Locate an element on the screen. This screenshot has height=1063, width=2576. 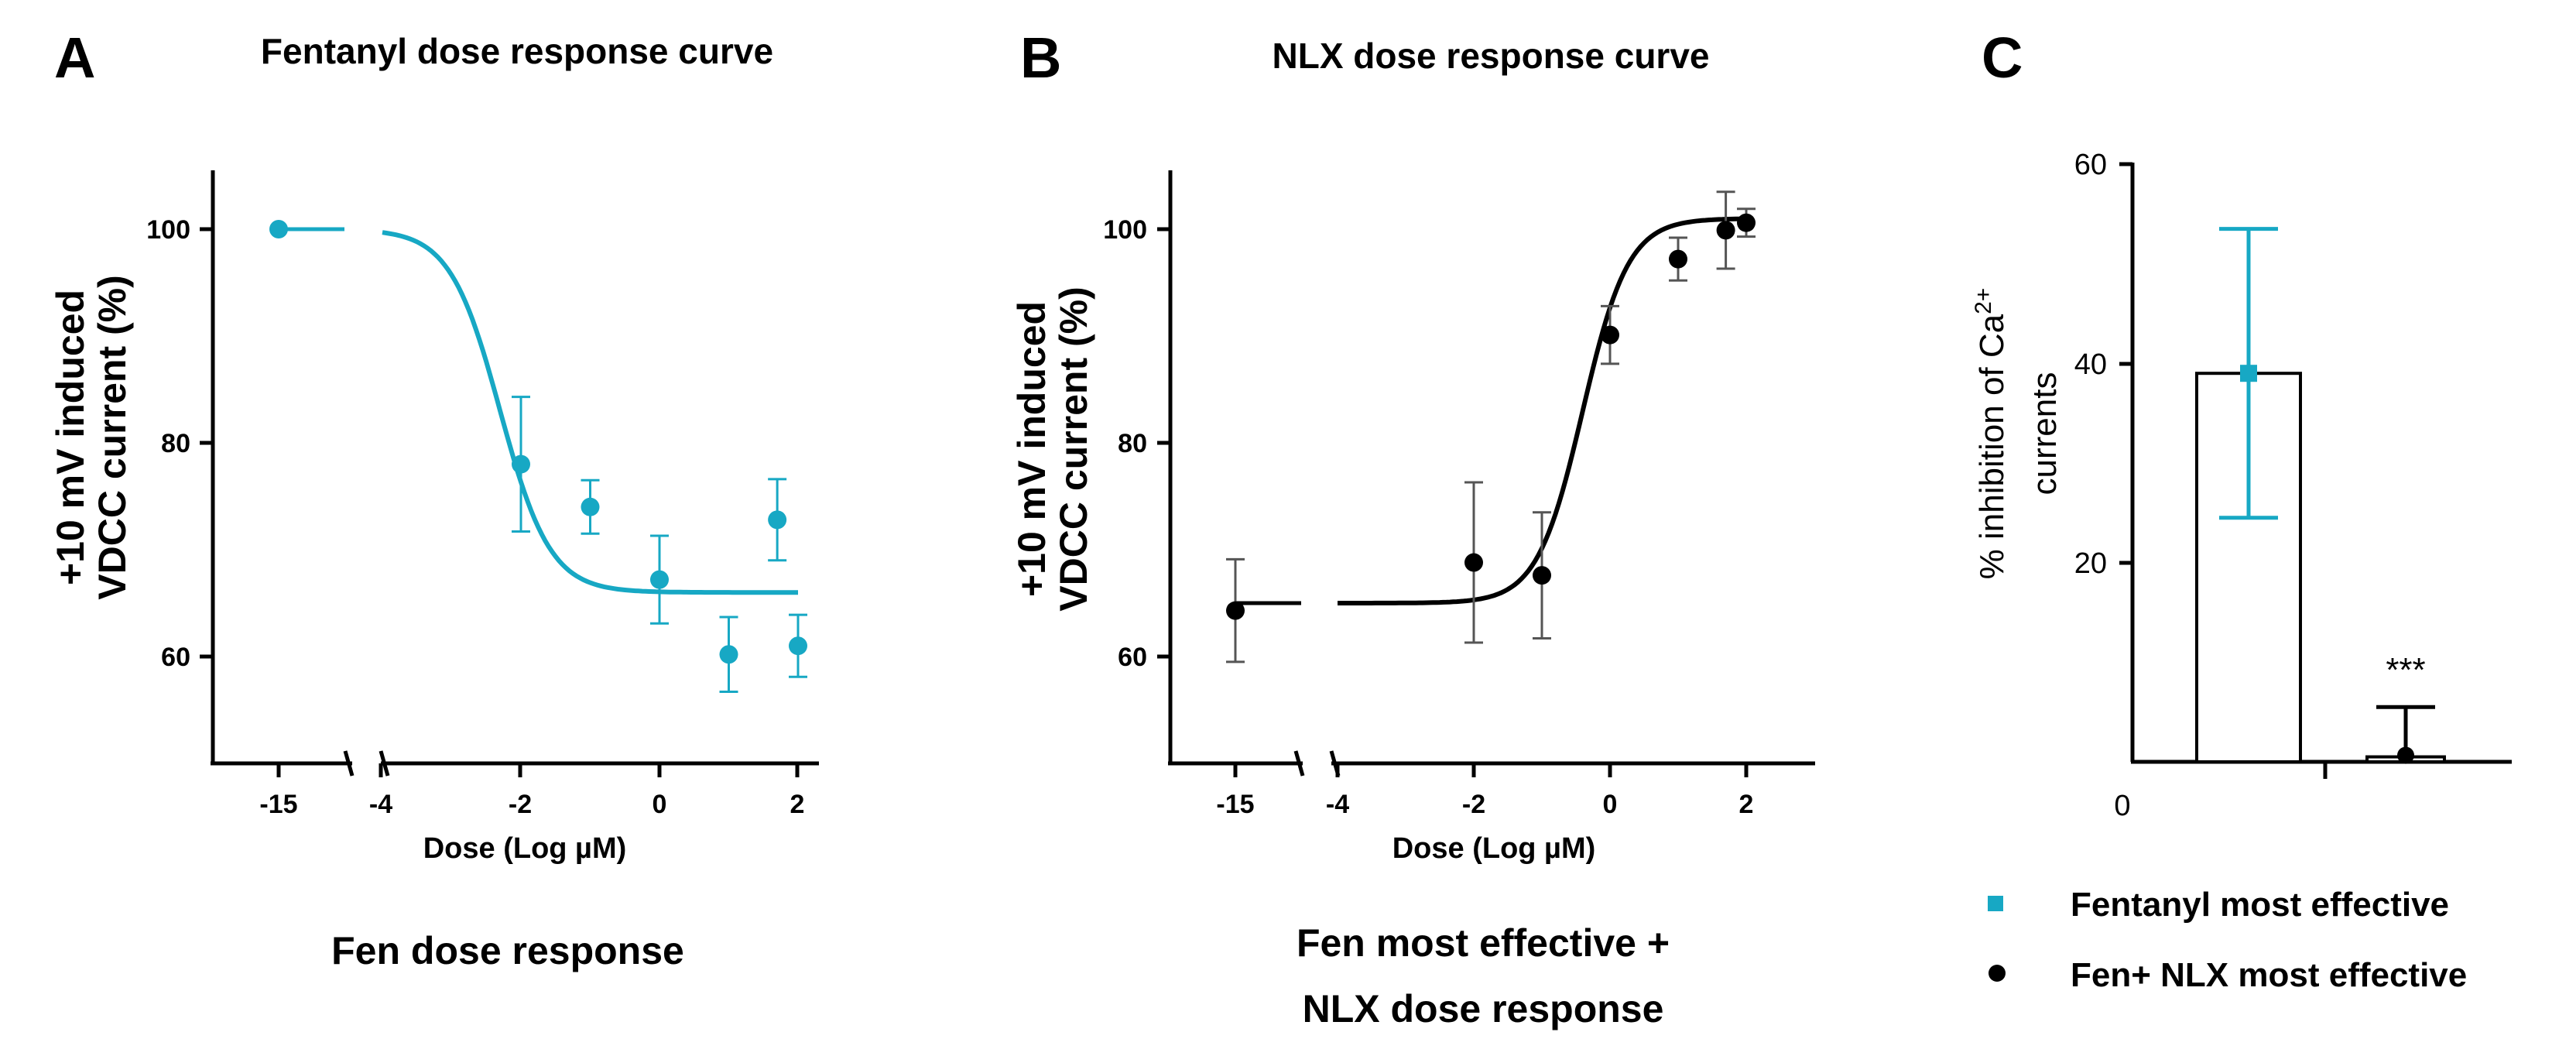
panel-c-y-tick-label: 20 is located at coordinates (2090, 563).